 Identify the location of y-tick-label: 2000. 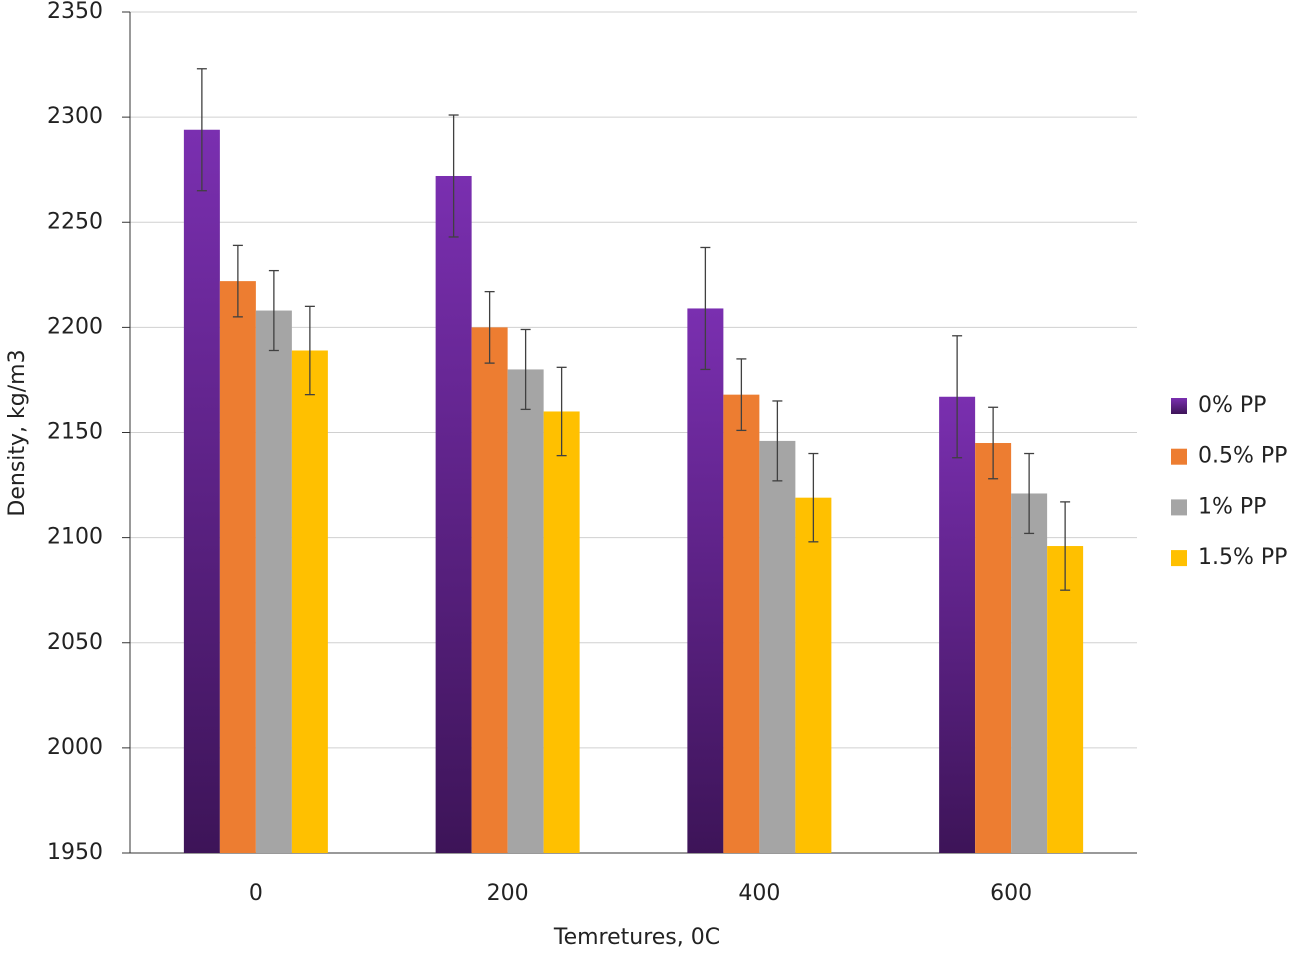
(75, 747).